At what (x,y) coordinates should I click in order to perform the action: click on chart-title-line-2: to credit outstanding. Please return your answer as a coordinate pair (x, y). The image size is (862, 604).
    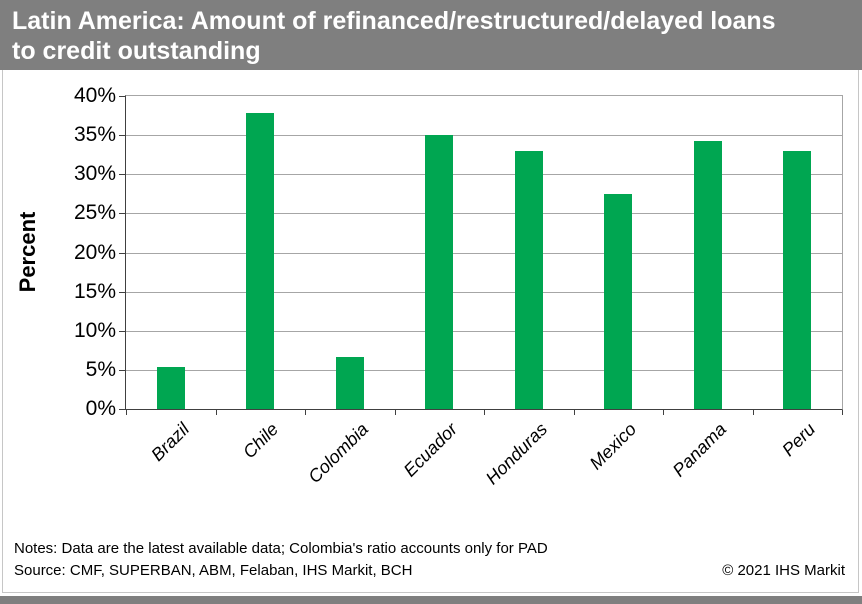
    Looking at the image, I should click on (136, 51).